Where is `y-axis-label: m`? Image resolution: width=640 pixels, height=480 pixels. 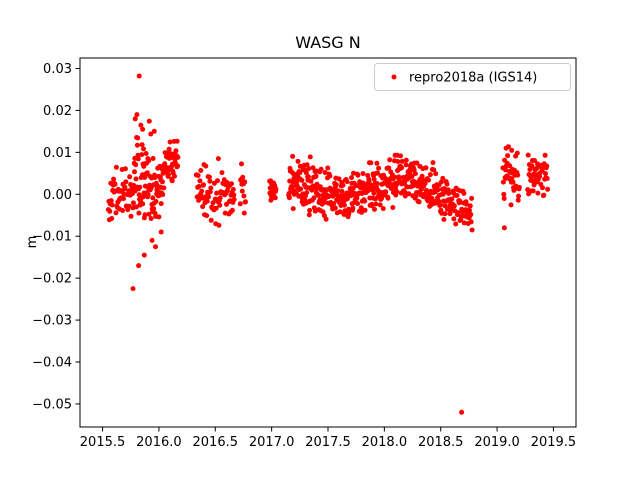
y-axis-label: m is located at coordinates (32, 242).